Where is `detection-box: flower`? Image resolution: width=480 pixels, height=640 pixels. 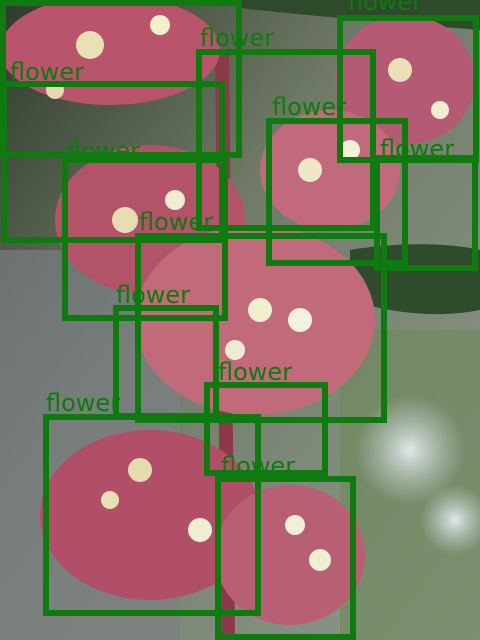
detection-box: flower is located at coordinates (187, 429).